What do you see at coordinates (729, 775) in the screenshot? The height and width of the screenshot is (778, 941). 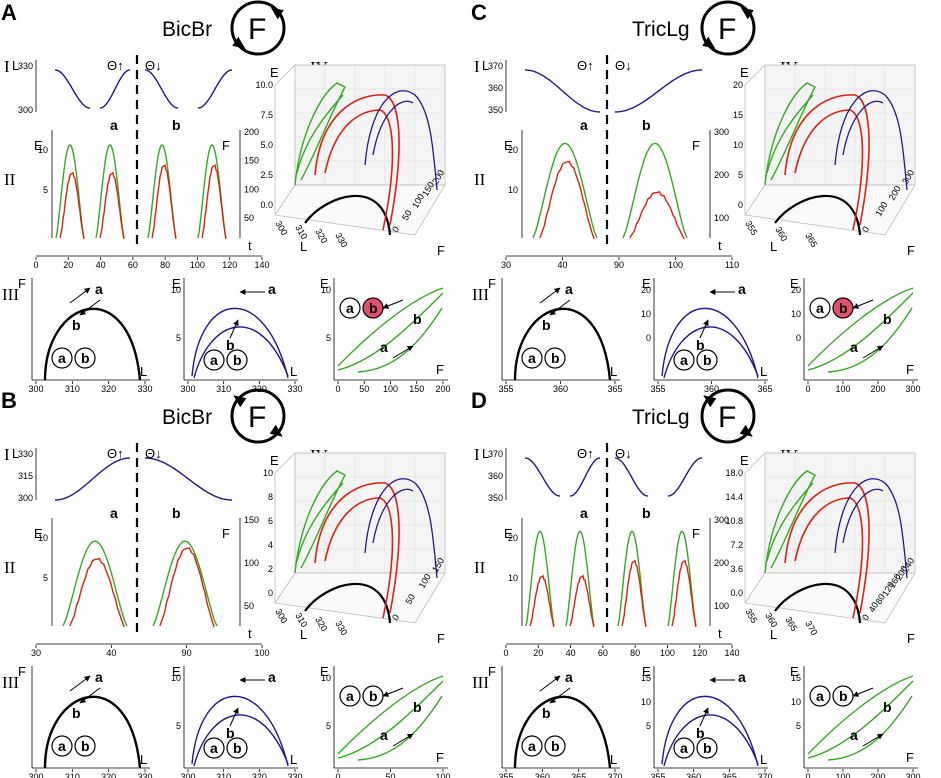 I see `x-tick-label: 365` at bounding box center [729, 775].